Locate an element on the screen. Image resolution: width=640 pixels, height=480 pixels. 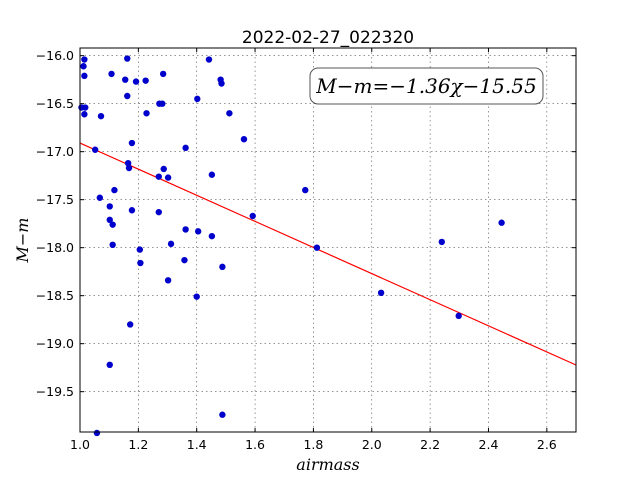
x-tick-label: 2.4 is located at coordinates (489, 444).